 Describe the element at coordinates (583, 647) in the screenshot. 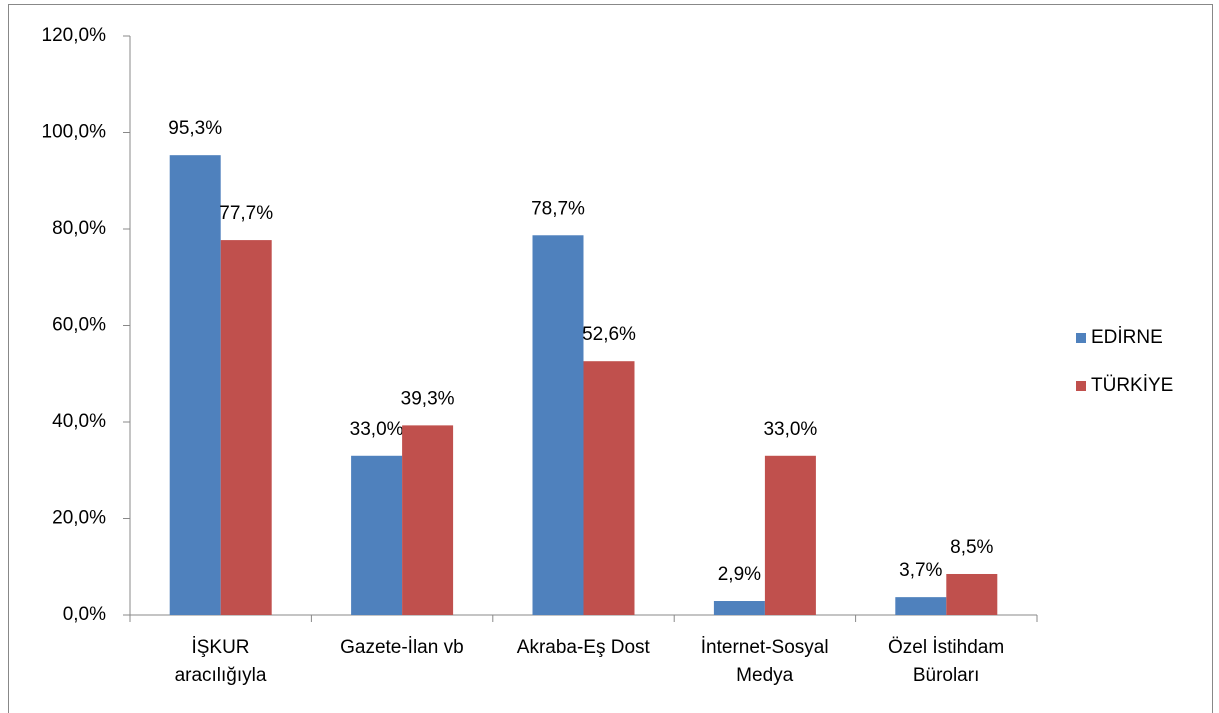

I see `x-tick-label: Akraba-Eş Dost` at that location.